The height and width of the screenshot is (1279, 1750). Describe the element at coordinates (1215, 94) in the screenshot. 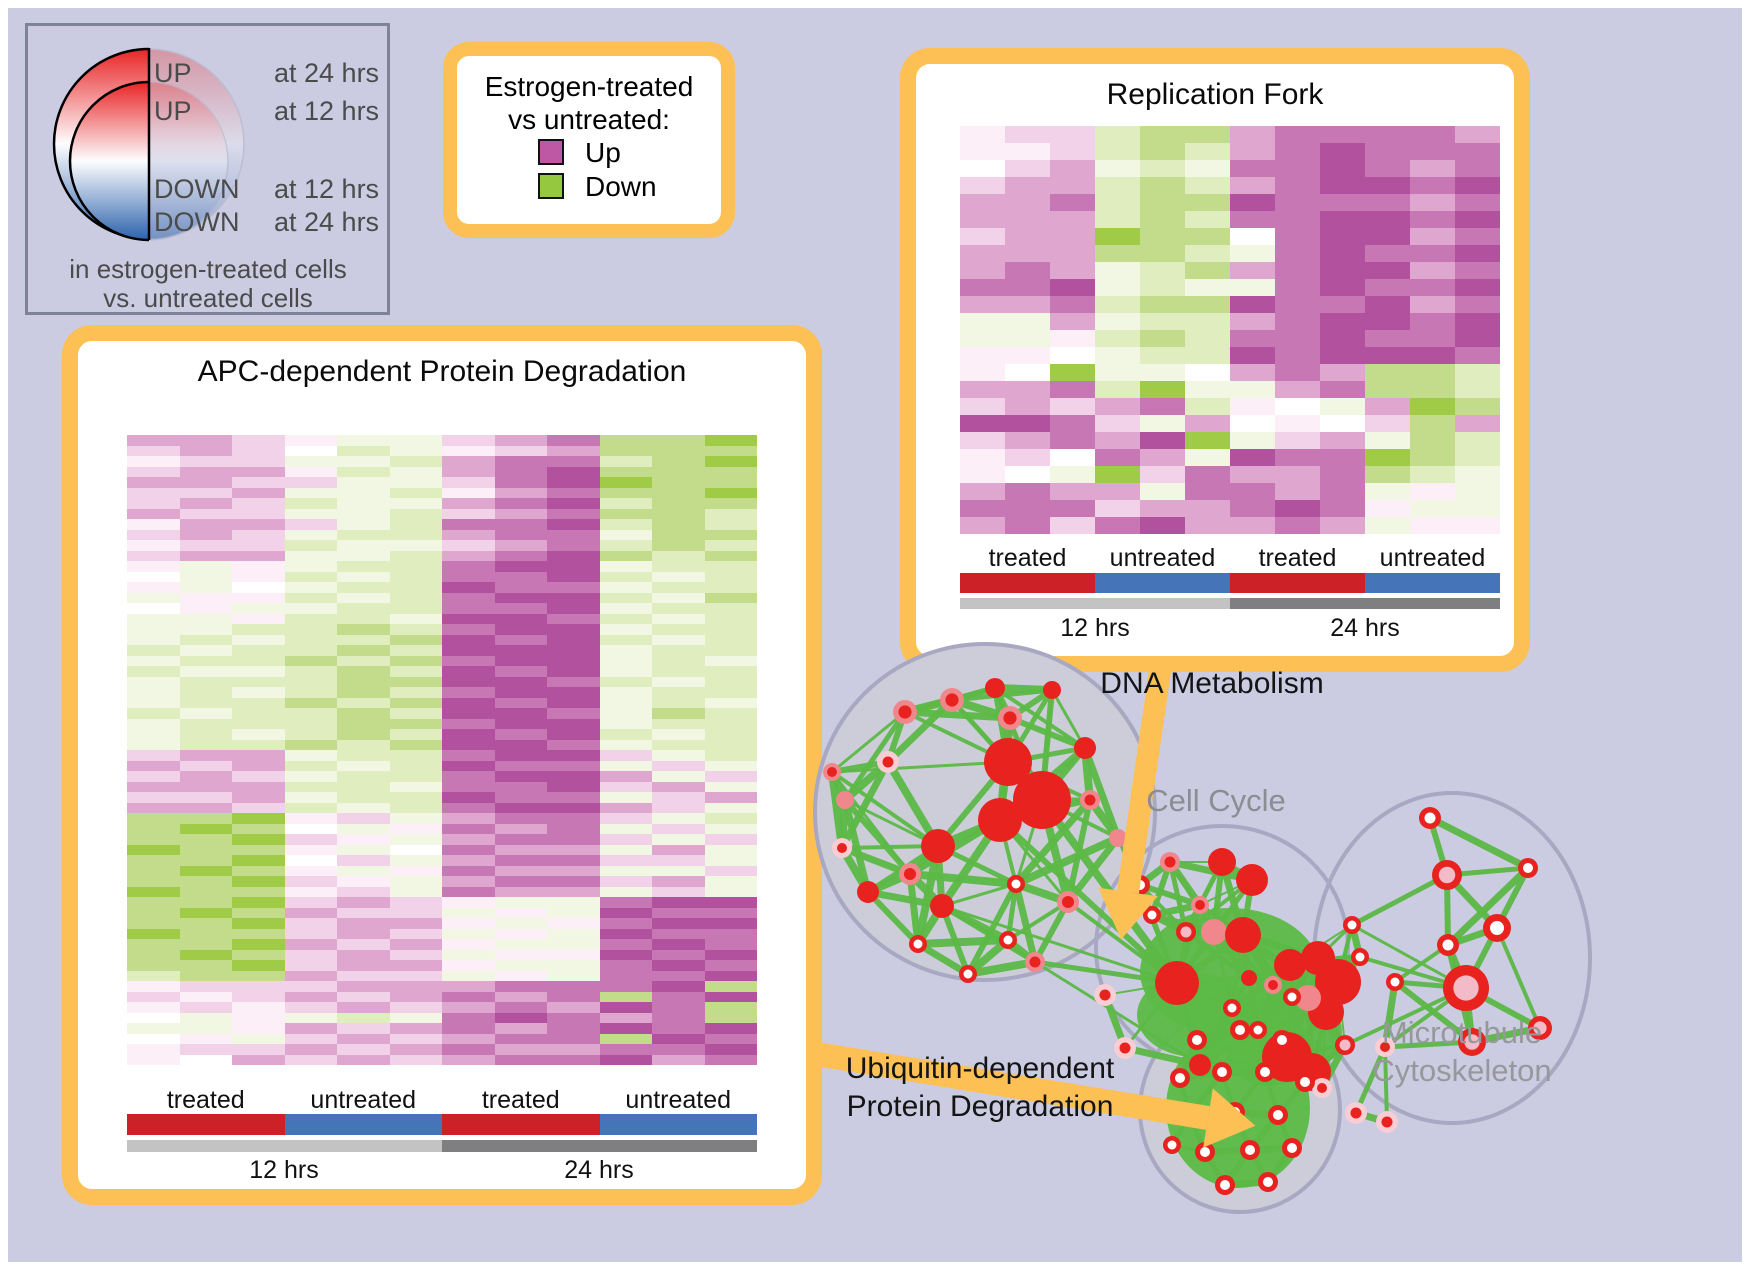

I see `replication-fork-title: Replication Fork` at that location.